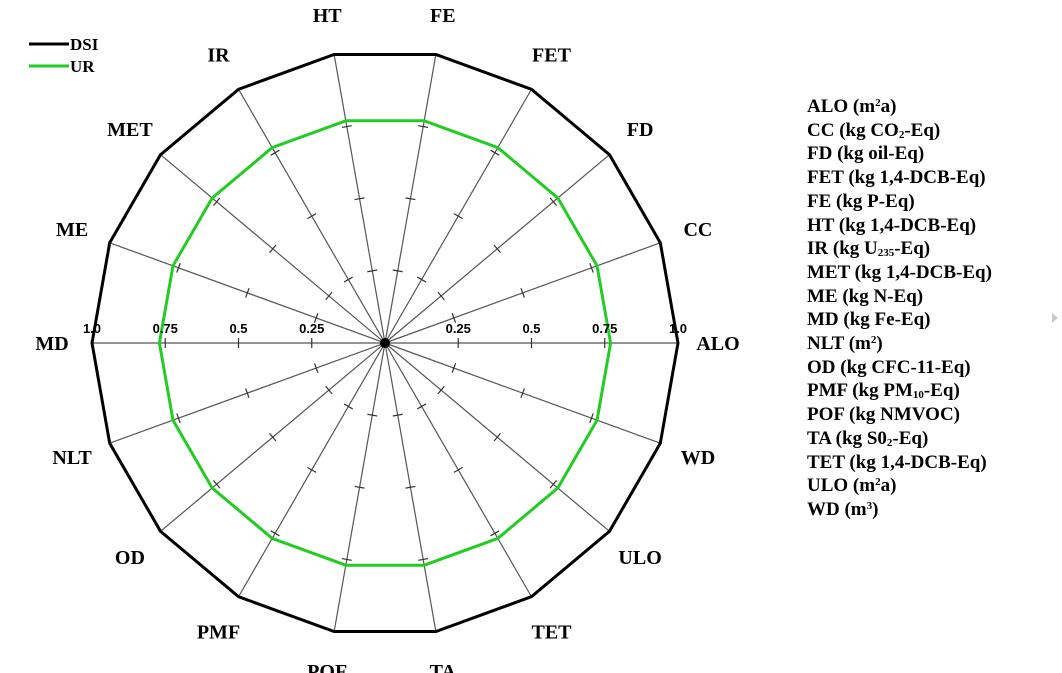 The width and height of the screenshot is (1062, 673). What do you see at coordinates (883, 391) in the screenshot?
I see `unit-item-pmf: PMF (kg PM10-Eq)` at bounding box center [883, 391].